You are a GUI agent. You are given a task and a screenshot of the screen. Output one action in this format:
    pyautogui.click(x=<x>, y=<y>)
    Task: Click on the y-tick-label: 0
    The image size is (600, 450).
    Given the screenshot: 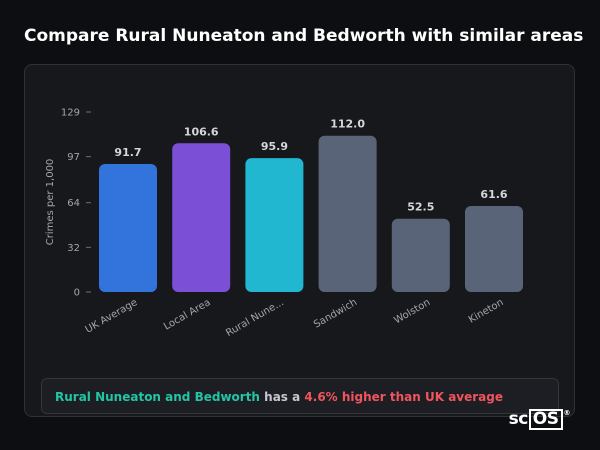 What is the action you would take?
    pyautogui.click(x=77, y=293)
    